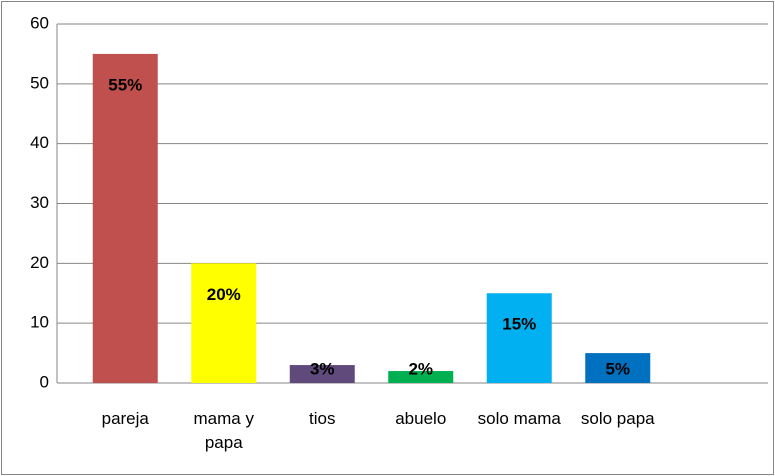 This screenshot has width=775, height=476. I want to click on data-label: 55%, so click(125, 84).